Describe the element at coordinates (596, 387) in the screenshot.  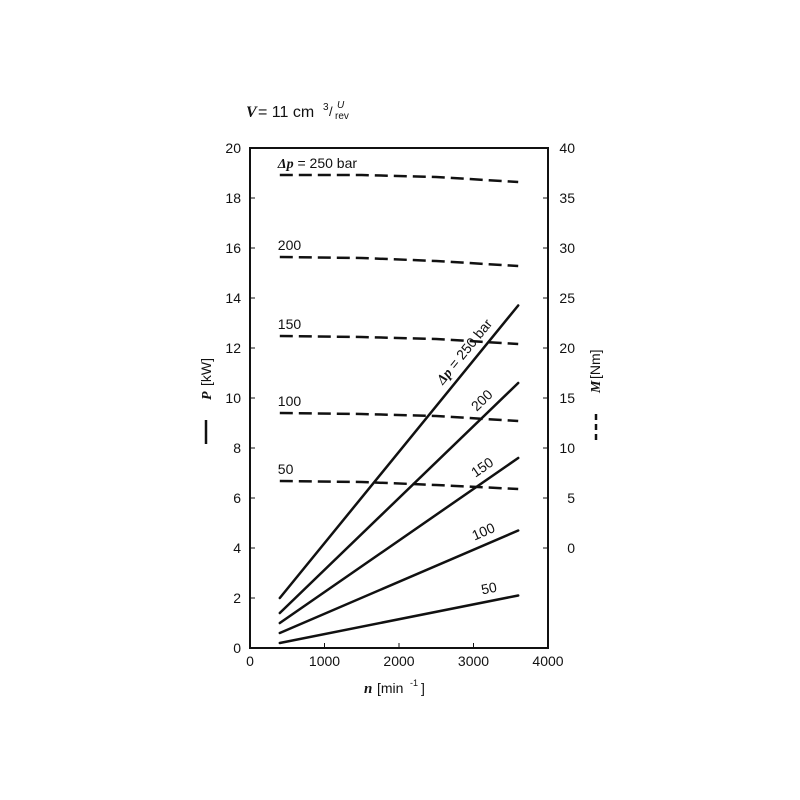
I see `y-right-label-symbol: M` at that location.